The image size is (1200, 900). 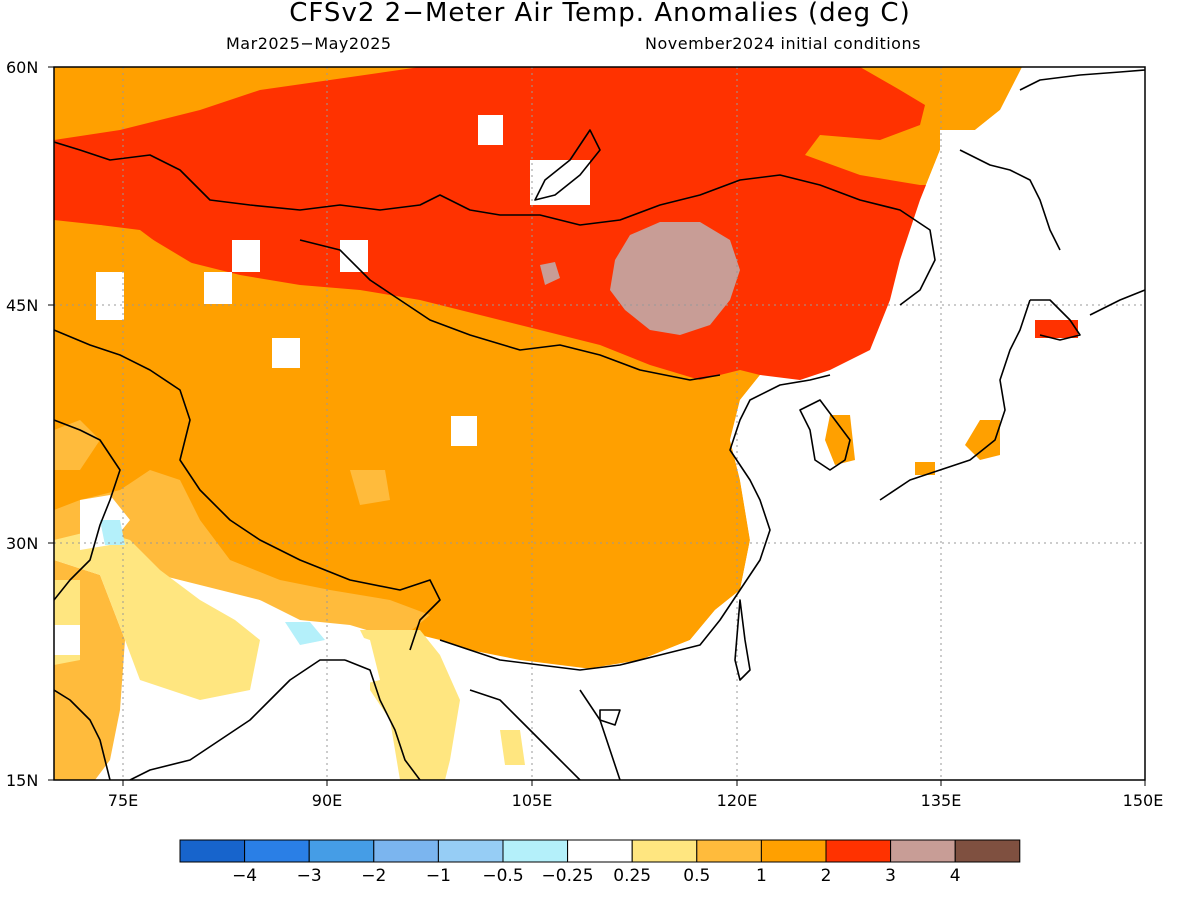 I want to click on colorbar-label: 4, so click(x=955, y=876).